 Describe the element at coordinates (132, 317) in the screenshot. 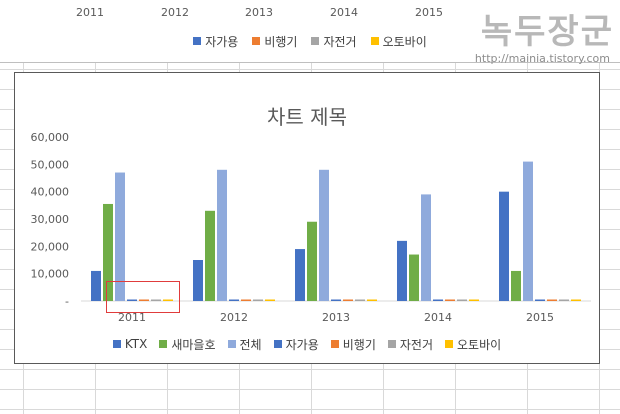

I see `x-tick-label: 2011` at that location.